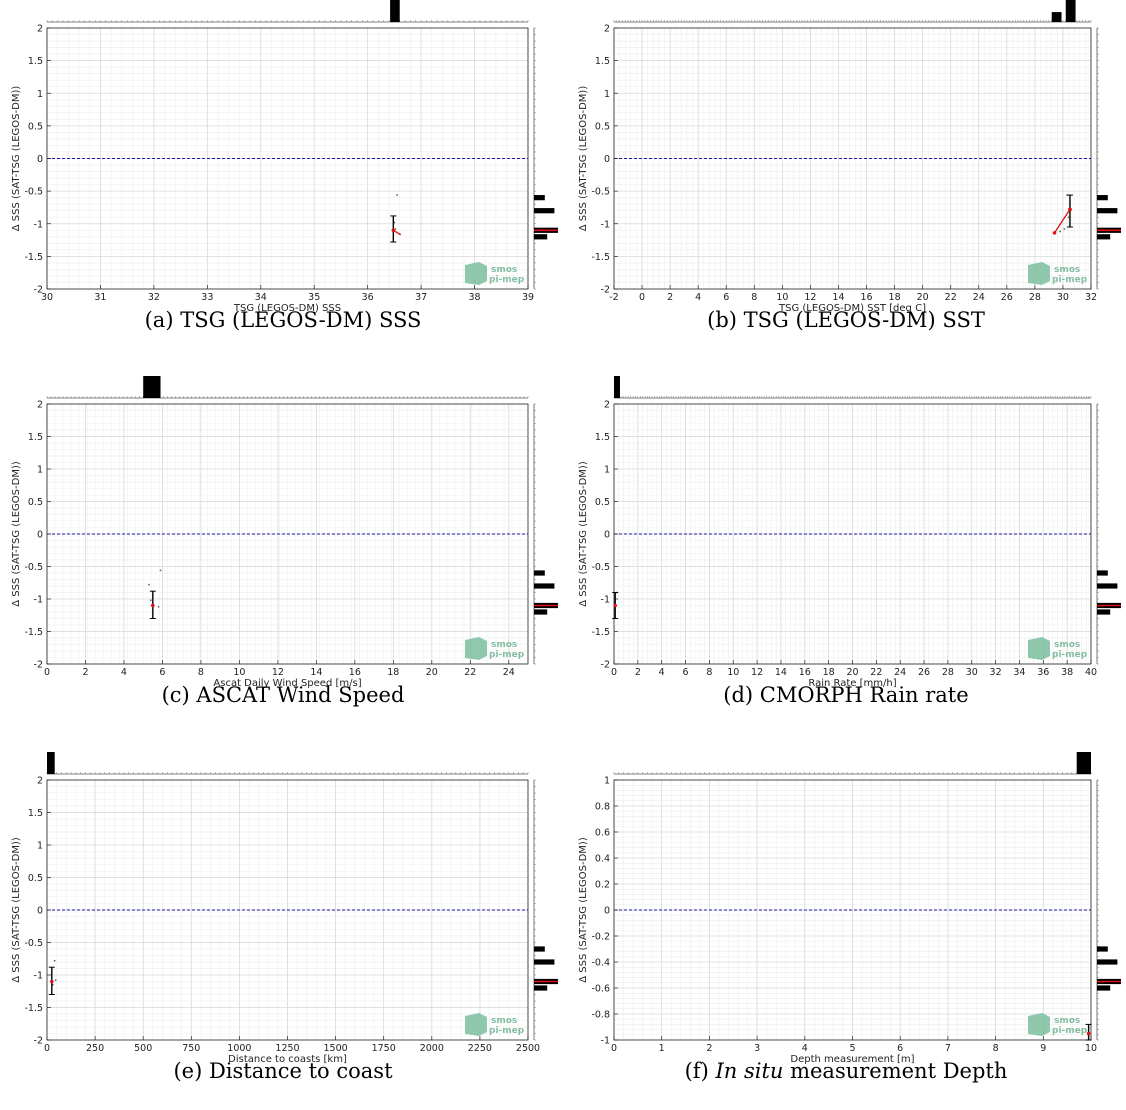 Image resolution: width=1126 pixels, height=1110 pixels. Describe the element at coordinates (1091, 672) in the screenshot. I see `x-tick-label: 40` at that location.